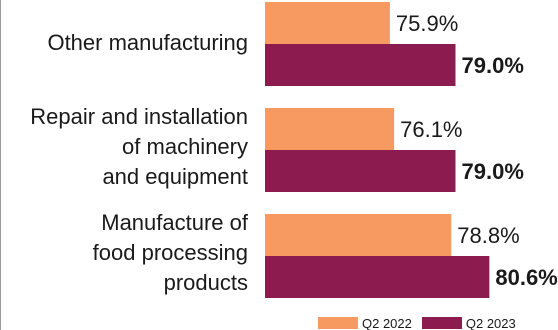 The width and height of the screenshot is (558, 330). I want to click on legend: Q2 2022 Q2 2023, so click(417, 323).